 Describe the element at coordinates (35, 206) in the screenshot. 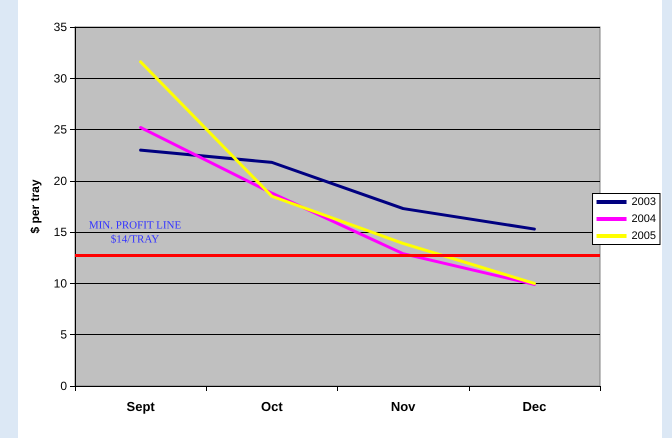

I see `y-axis-title: $ per tray` at that location.